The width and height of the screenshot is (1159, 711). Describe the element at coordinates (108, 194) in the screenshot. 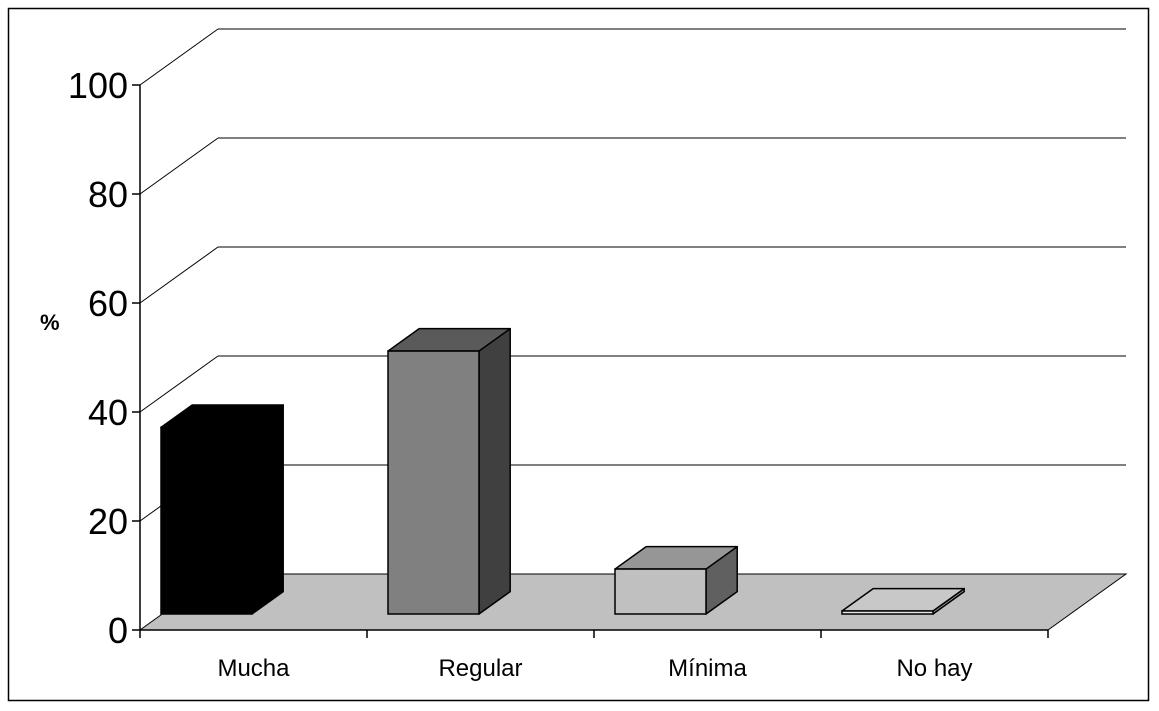

I see `y-tick-label: 80` at that location.